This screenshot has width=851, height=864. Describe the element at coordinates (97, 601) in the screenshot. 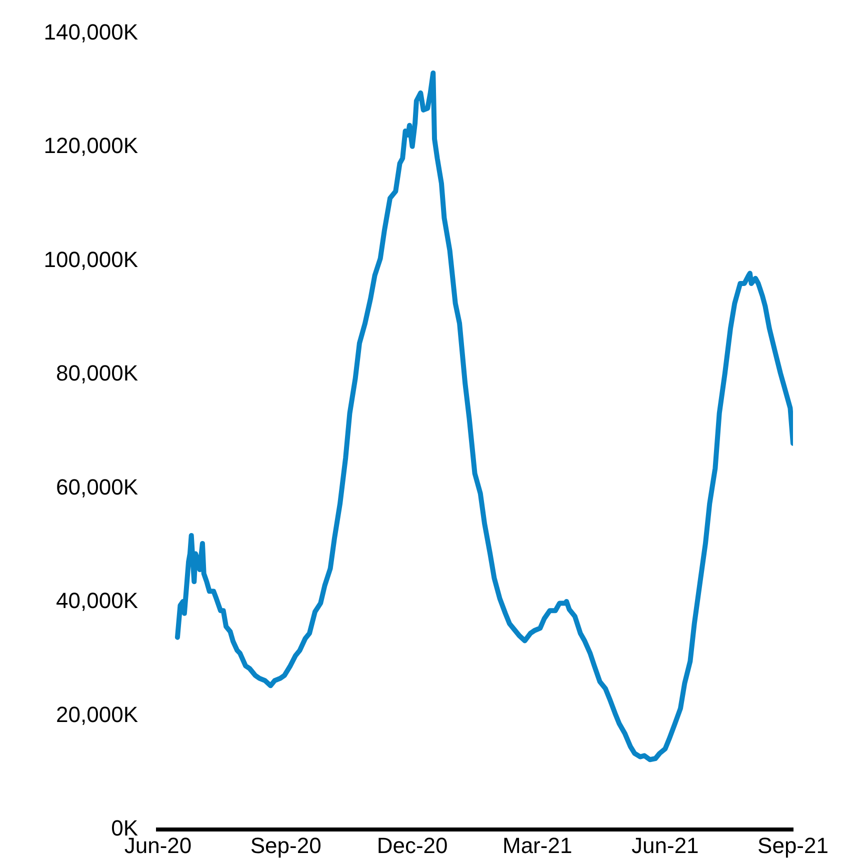

I see `y-tick-label: 40,000K` at that location.